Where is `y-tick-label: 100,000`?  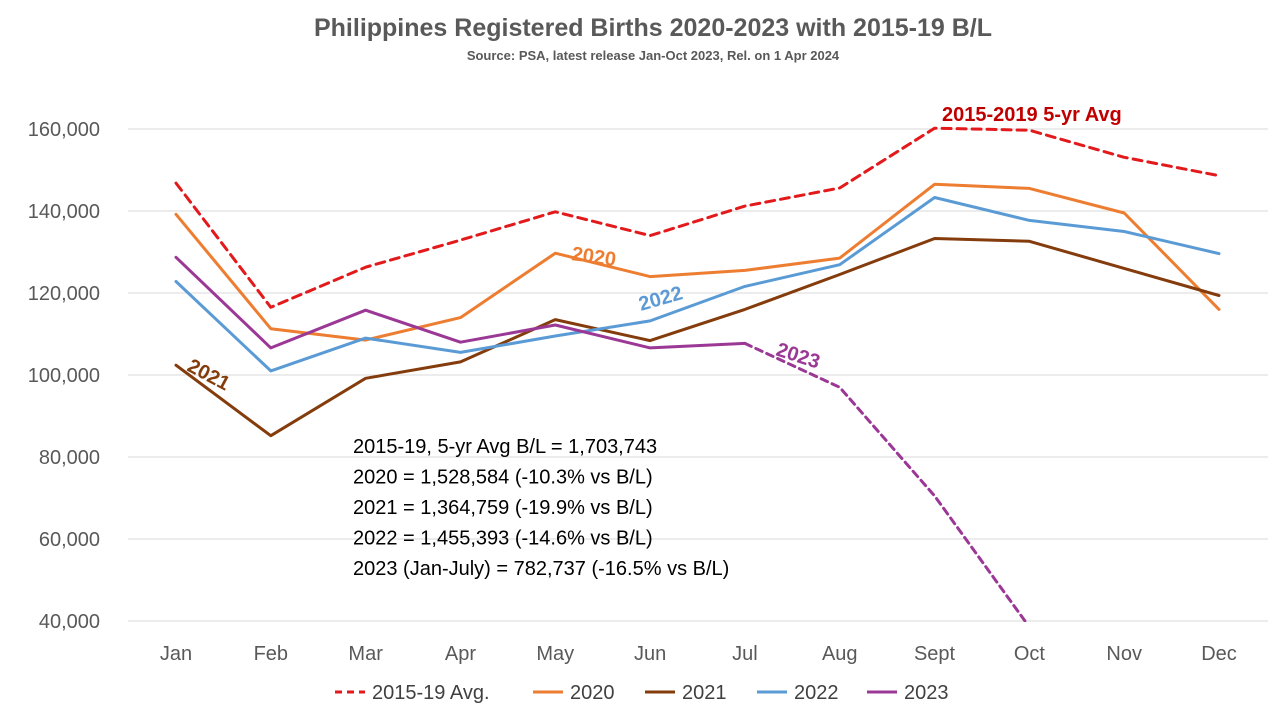 y-tick-label: 100,000 is located at coordinates (64, 376).